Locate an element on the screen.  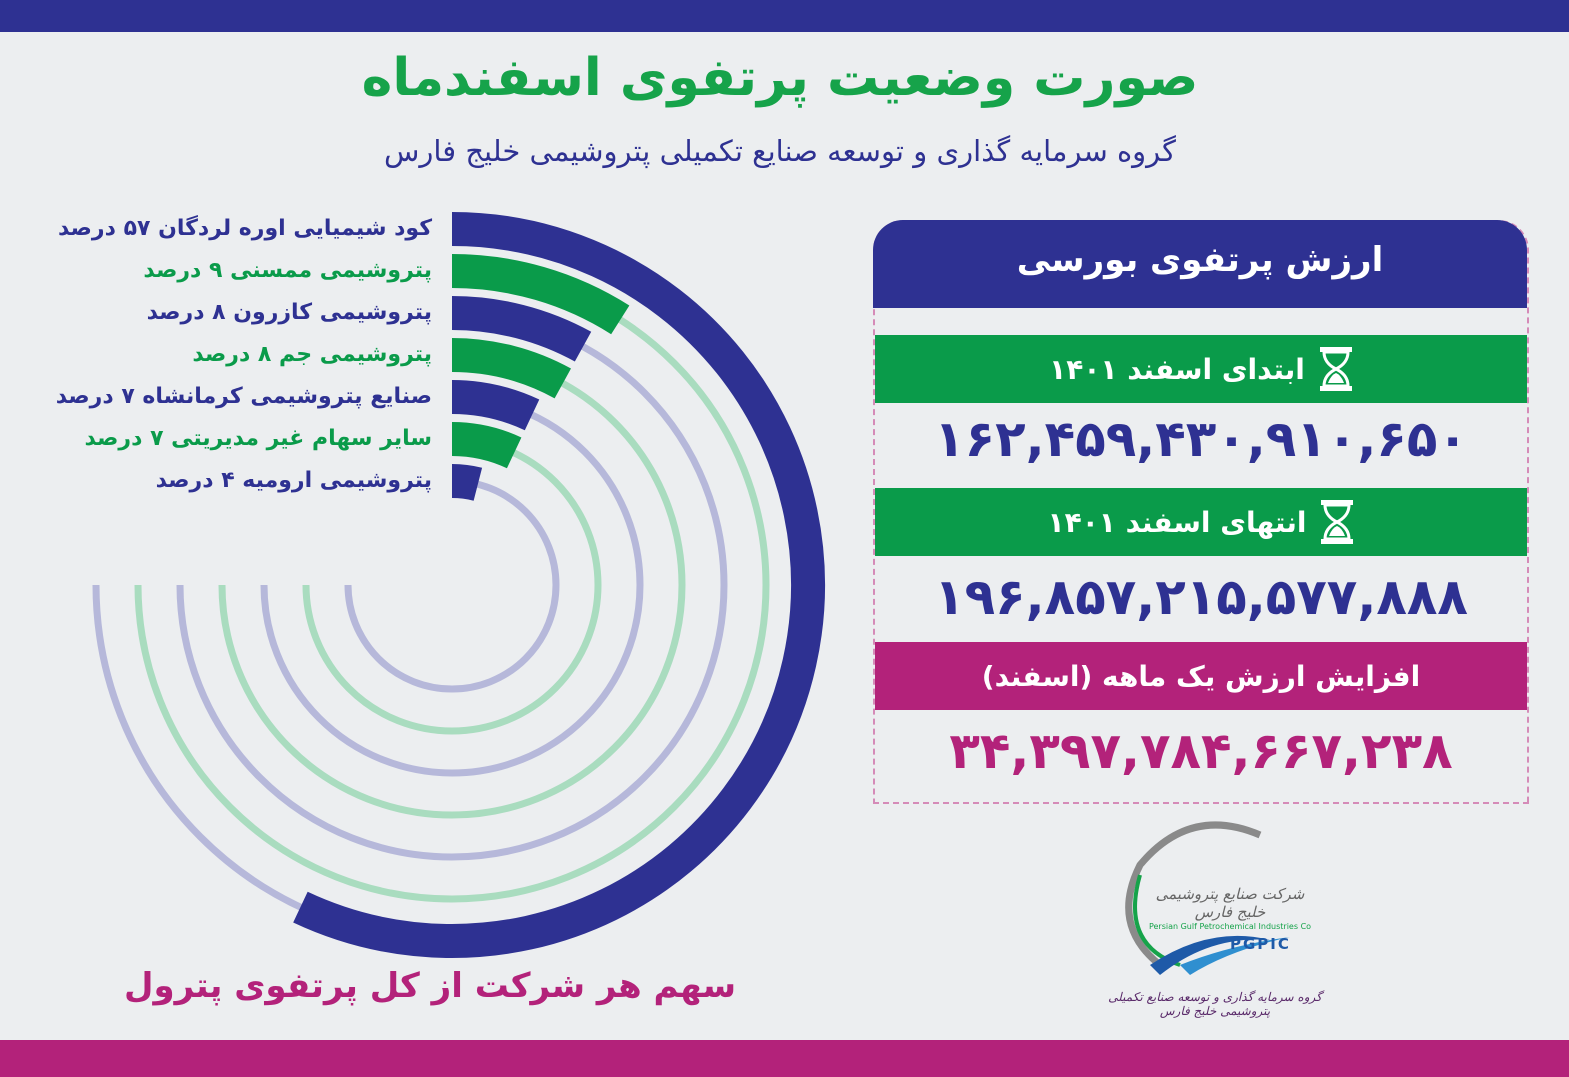
increase-label: افزایش ارزش یک ماهه (اسفند) is located at coordinates (1201, 676).